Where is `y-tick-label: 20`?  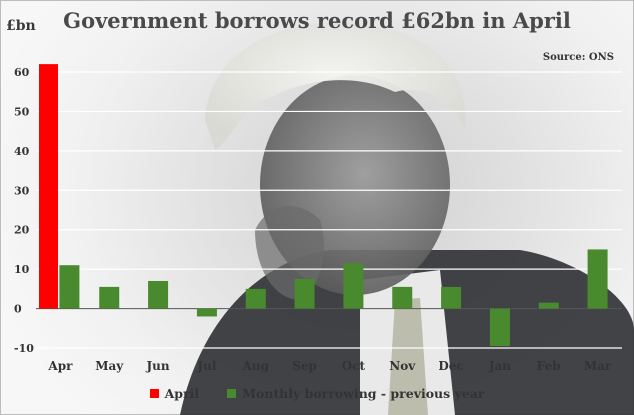
y-tick-label: 20 is located at coordinates (22, 230).